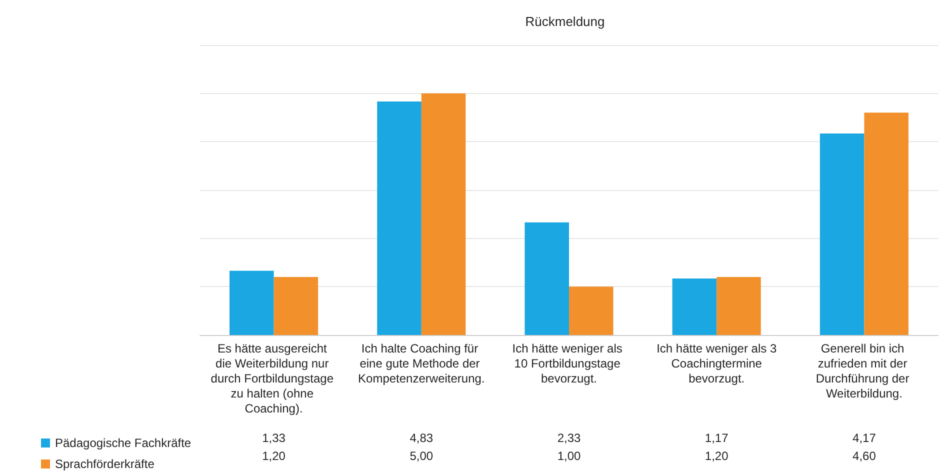 The width and height of the screenshot is (943, 475). I want to click on x-tick-label: Generell bin ich zufrieden mit der Durchführung der Weiterbildung., so click(864, 371).